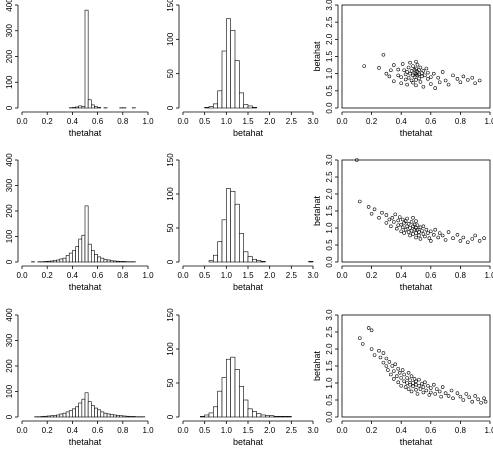 This screenshot has height=450, width=493. I want to click on x-tick-label-4: 2.0, so click(270, 430).